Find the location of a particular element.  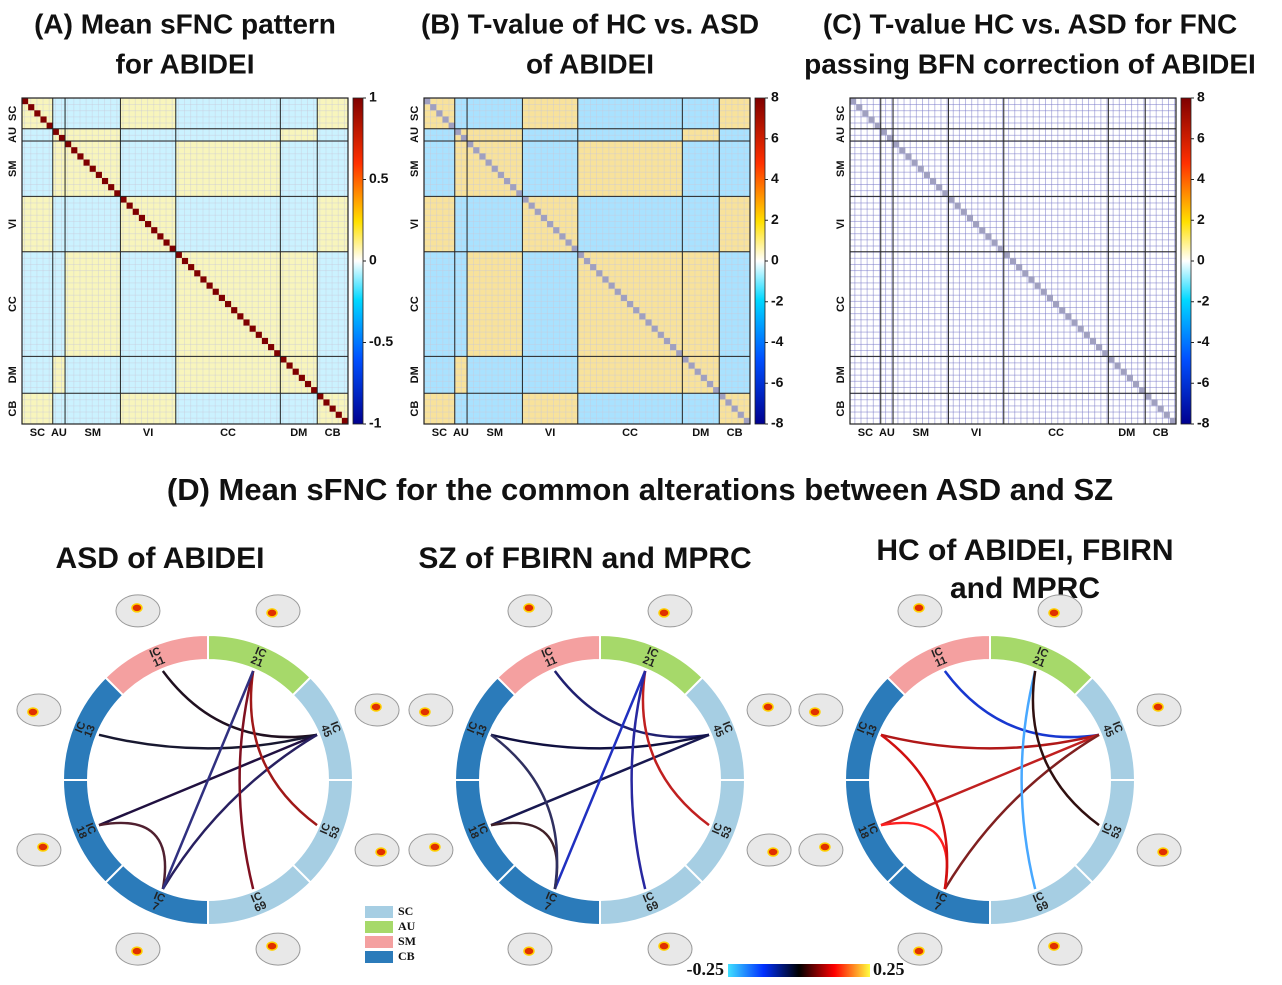

colorbar-tick-label: 6 is located at coordinates (775, 137).